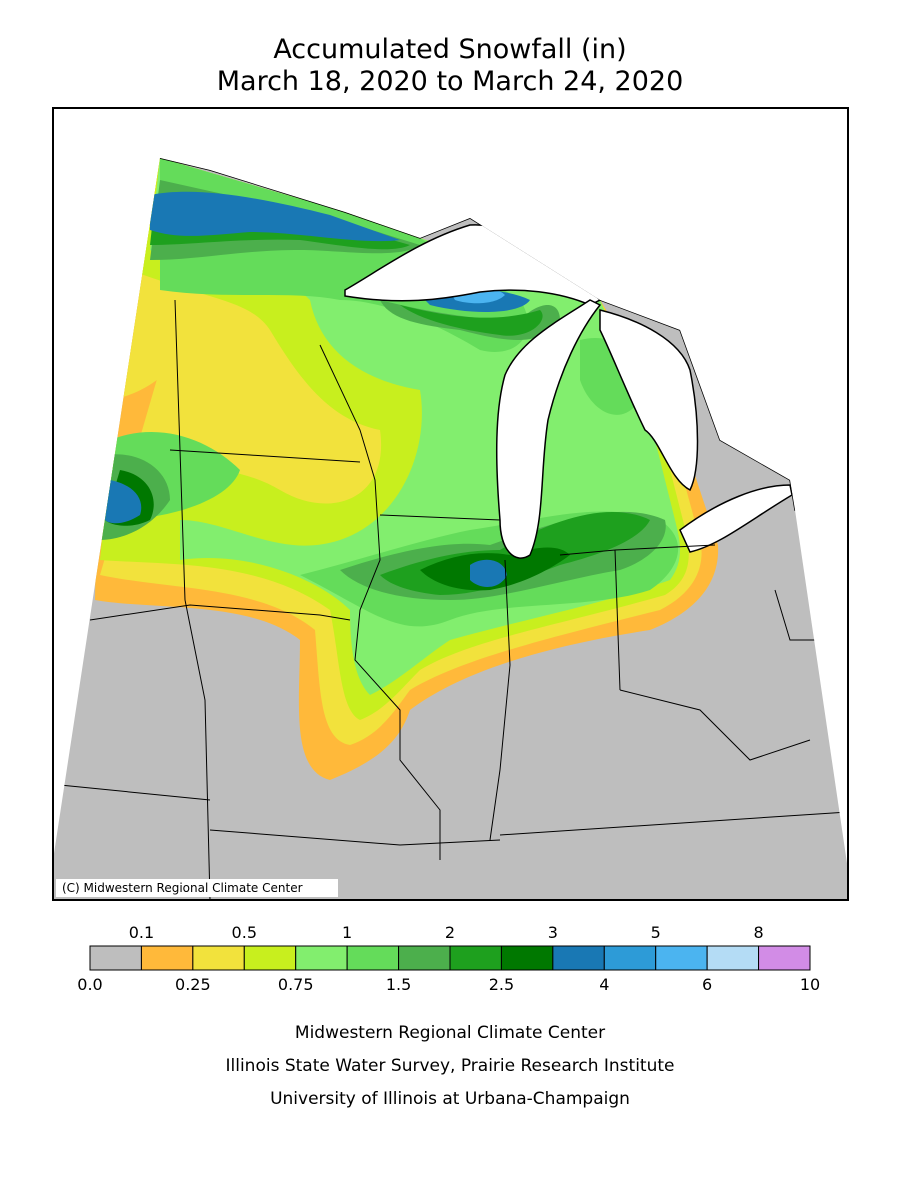 This screenshot has width=900, height=1200. Describe the element at coordinates (450, 81) in the screenshot. I see `subtitle: March 18, 2020 to March 24, 2020` at that location.